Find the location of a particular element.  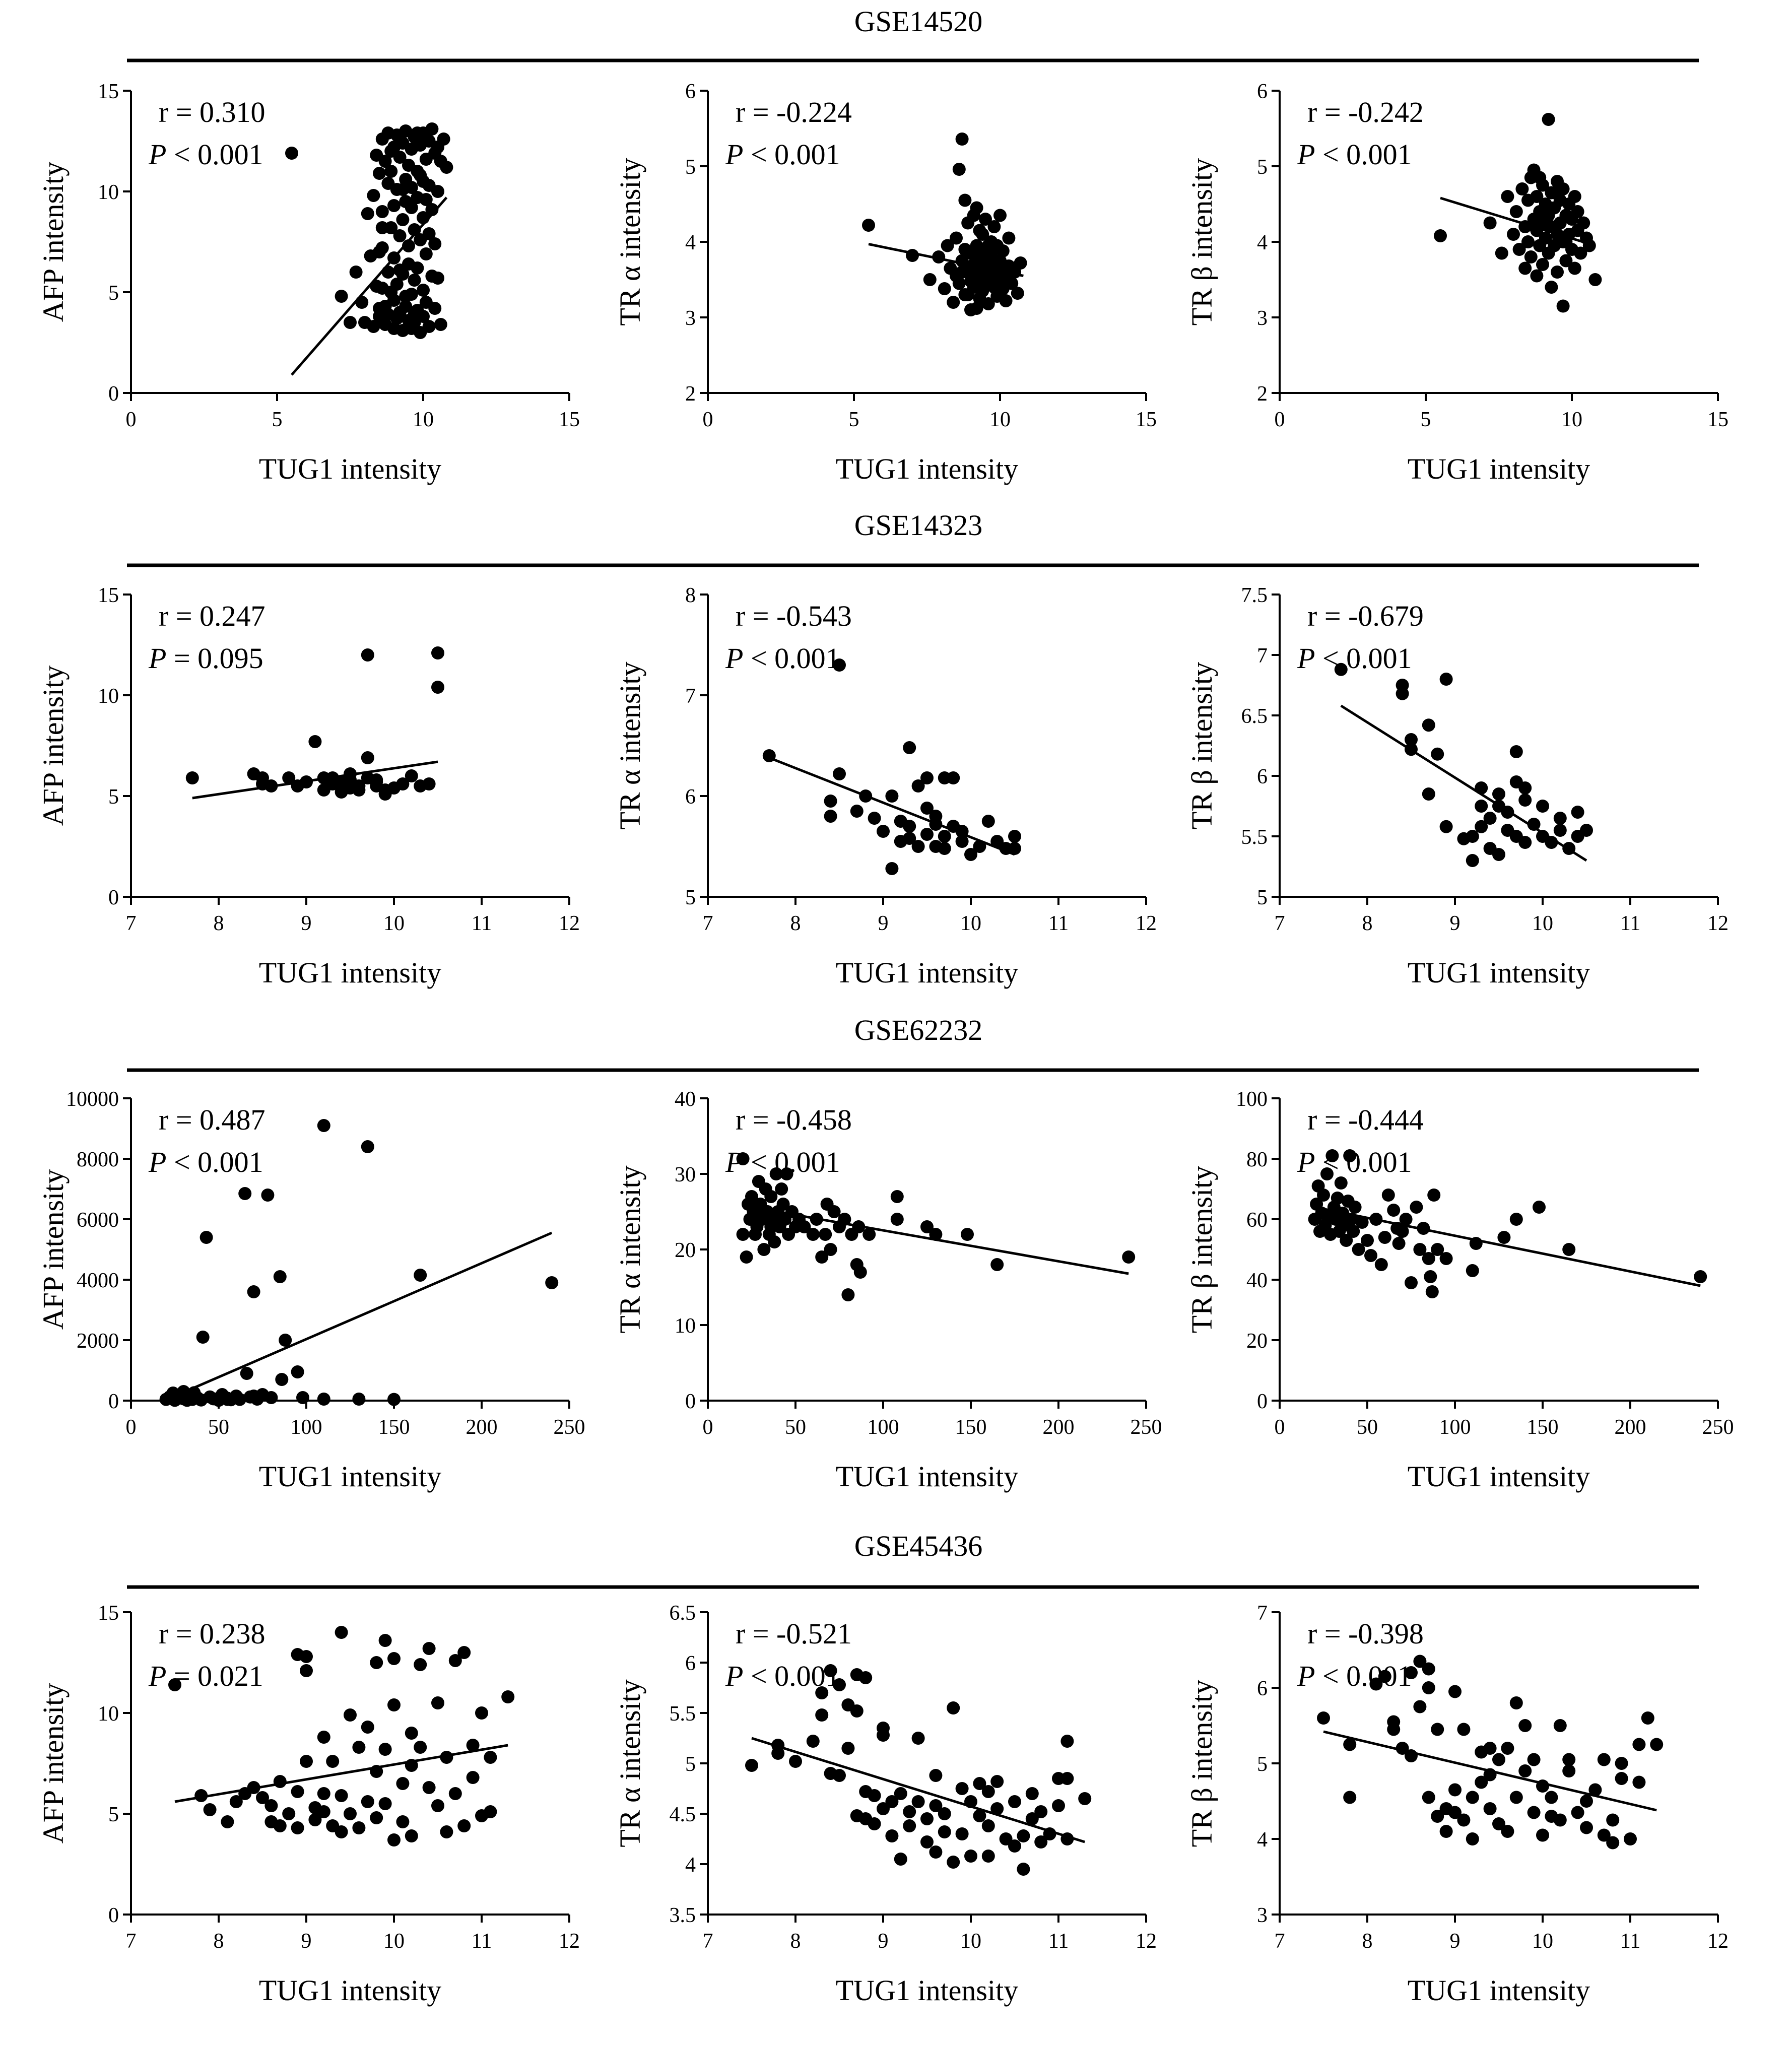

p-value-text: < 0.001 is located at coordinates (215, 154).